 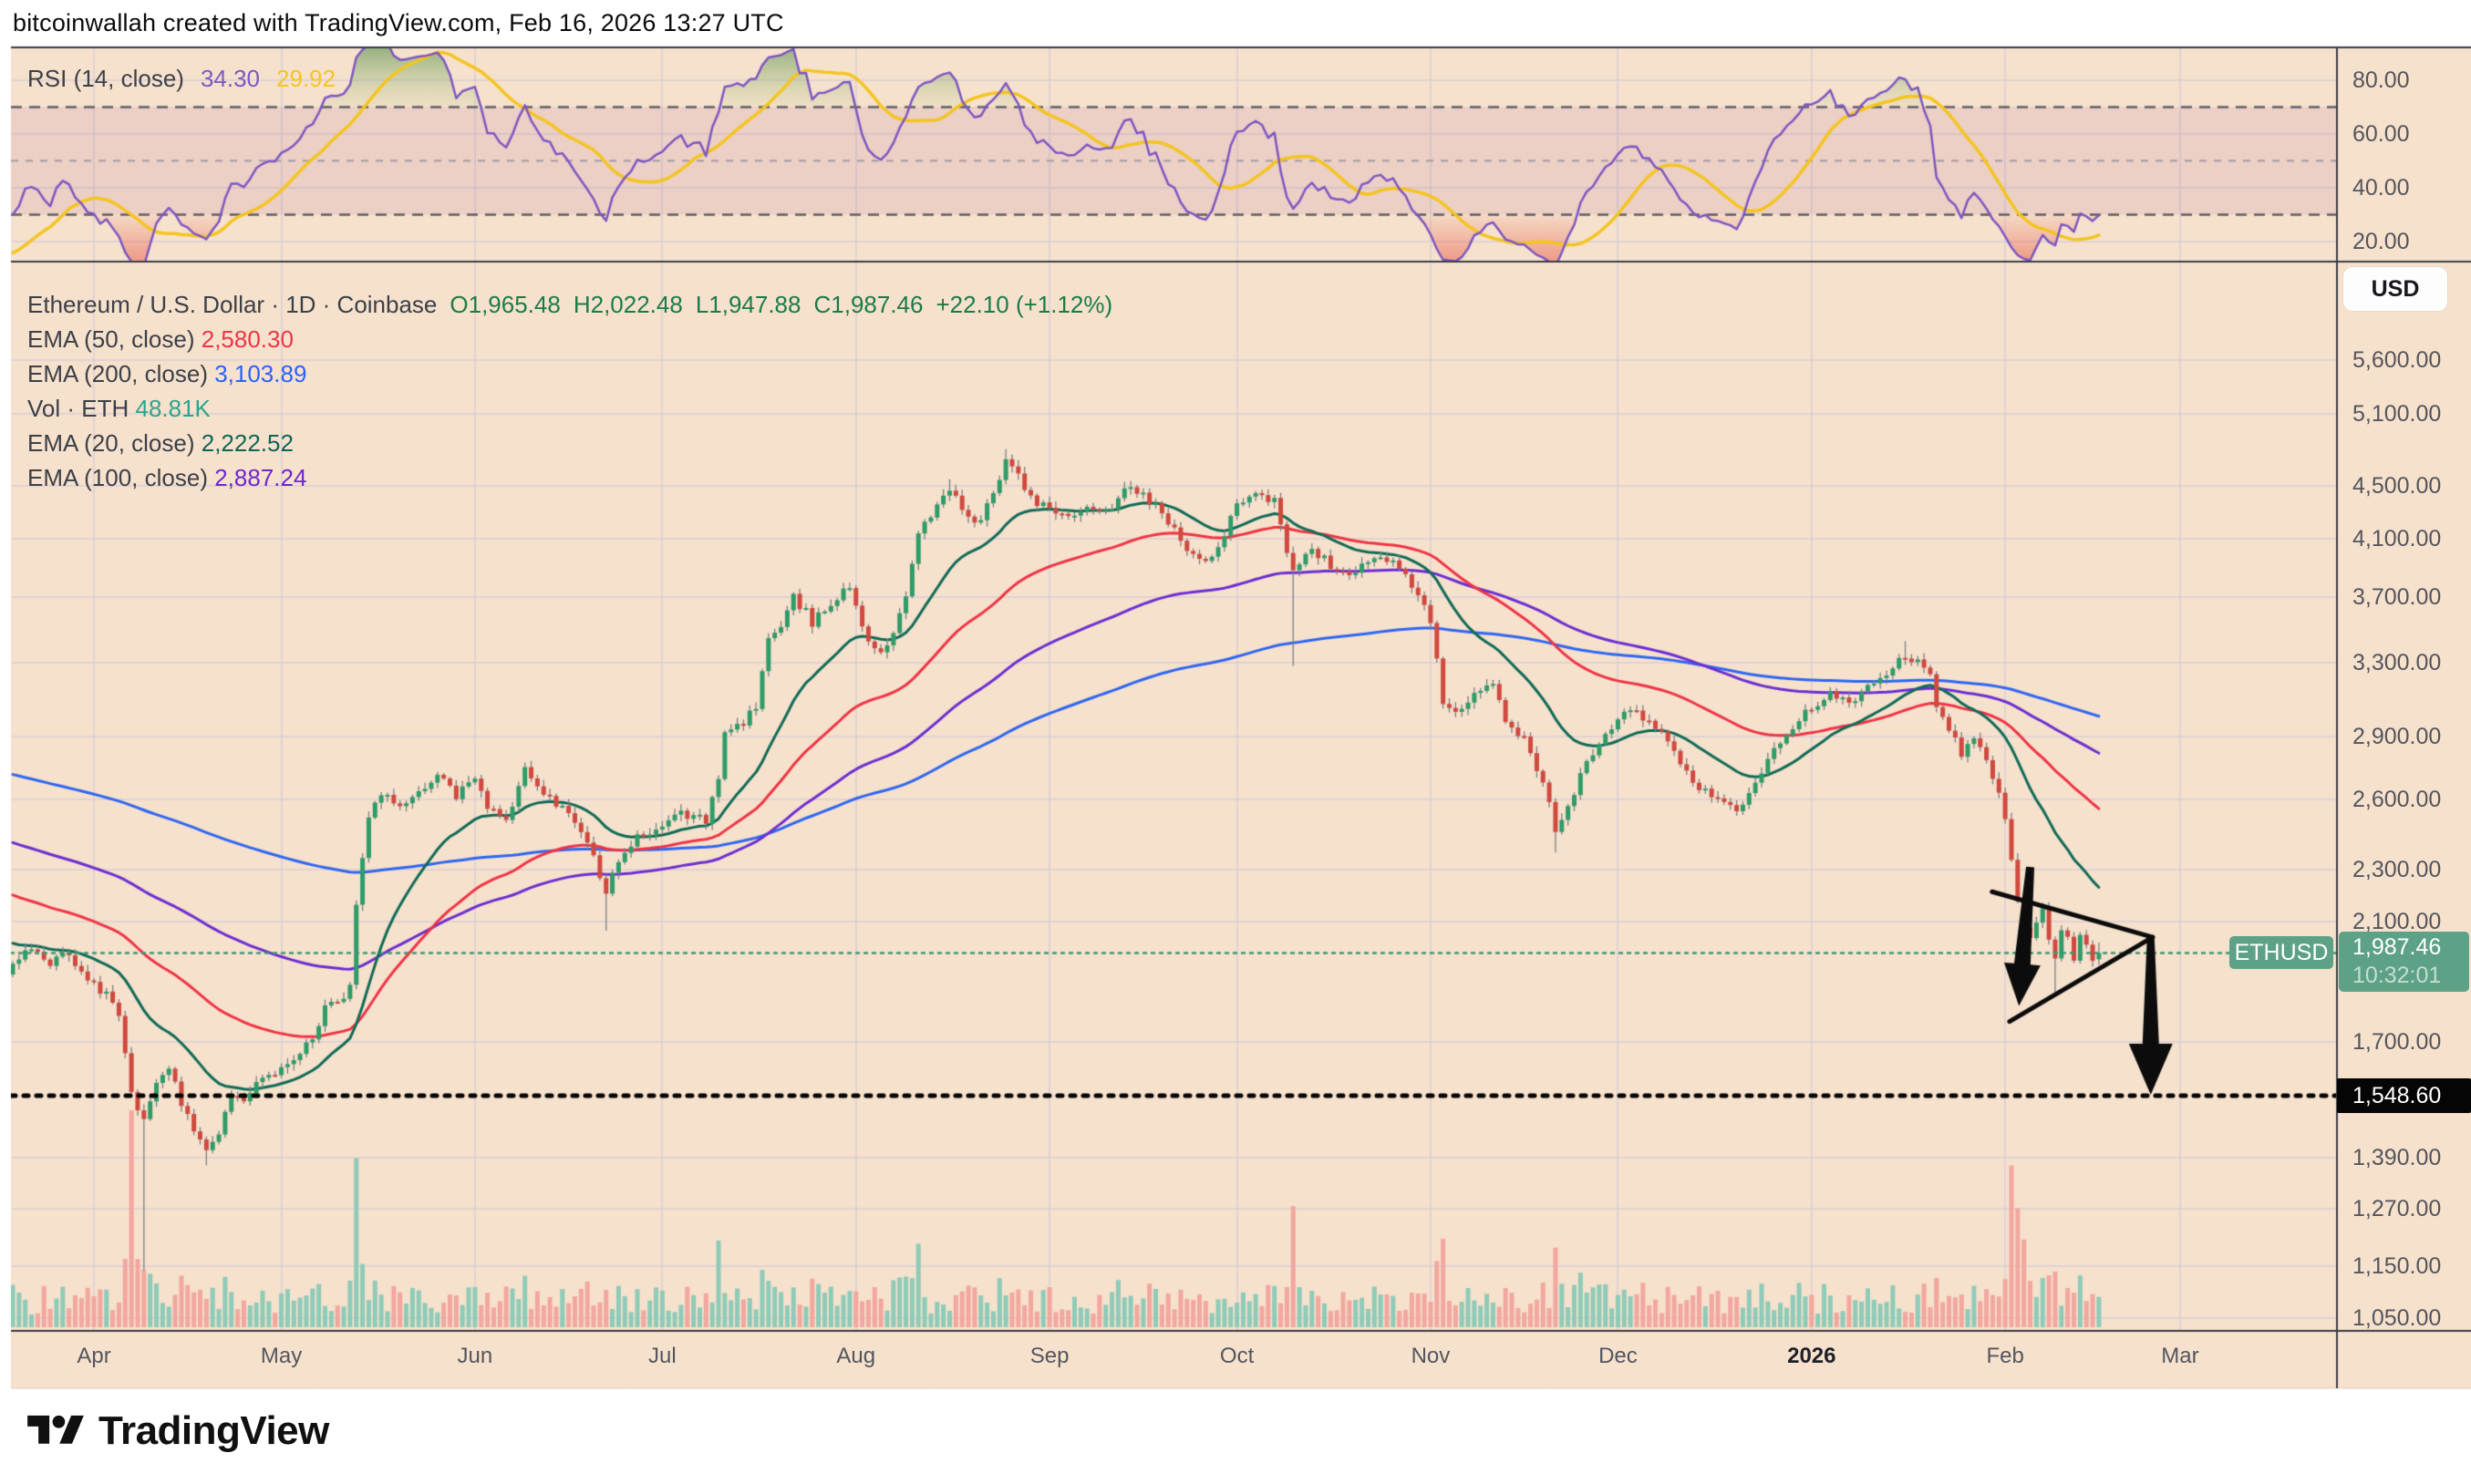 What do you see at coordinates (1431, 1356) in the screenshot?
I see `time-axis-label: Nov` at bounding box center [1431, 1356].